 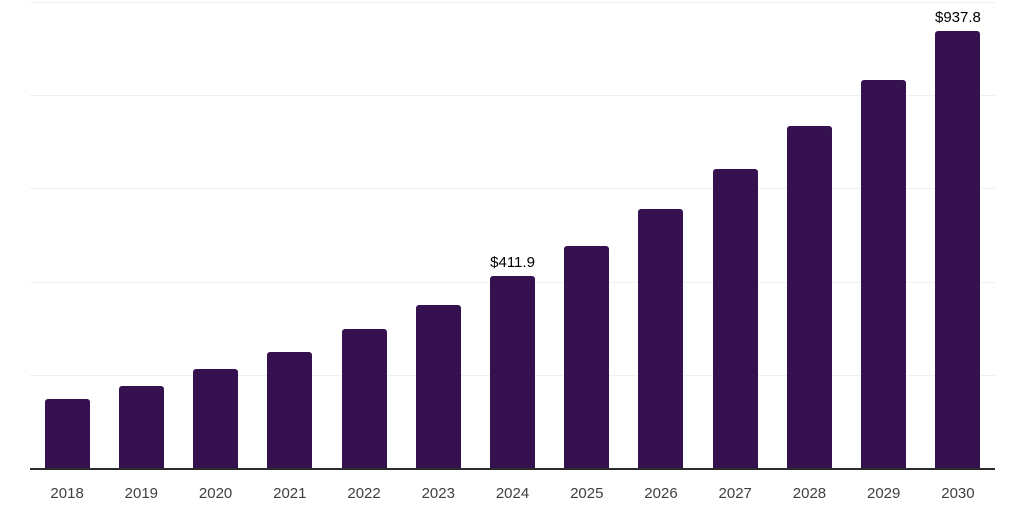 What do you see at coordinates (735, 318) in the screenshot?
I see `bar-2027` at bounding box center [735, 318].